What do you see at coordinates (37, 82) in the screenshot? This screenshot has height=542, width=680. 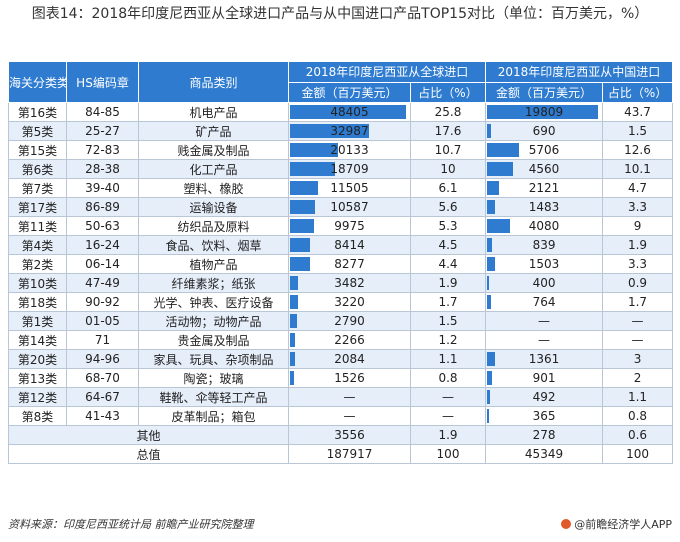 I see `header-customs-category: 海关分类类` at bounding box center [37, 82].